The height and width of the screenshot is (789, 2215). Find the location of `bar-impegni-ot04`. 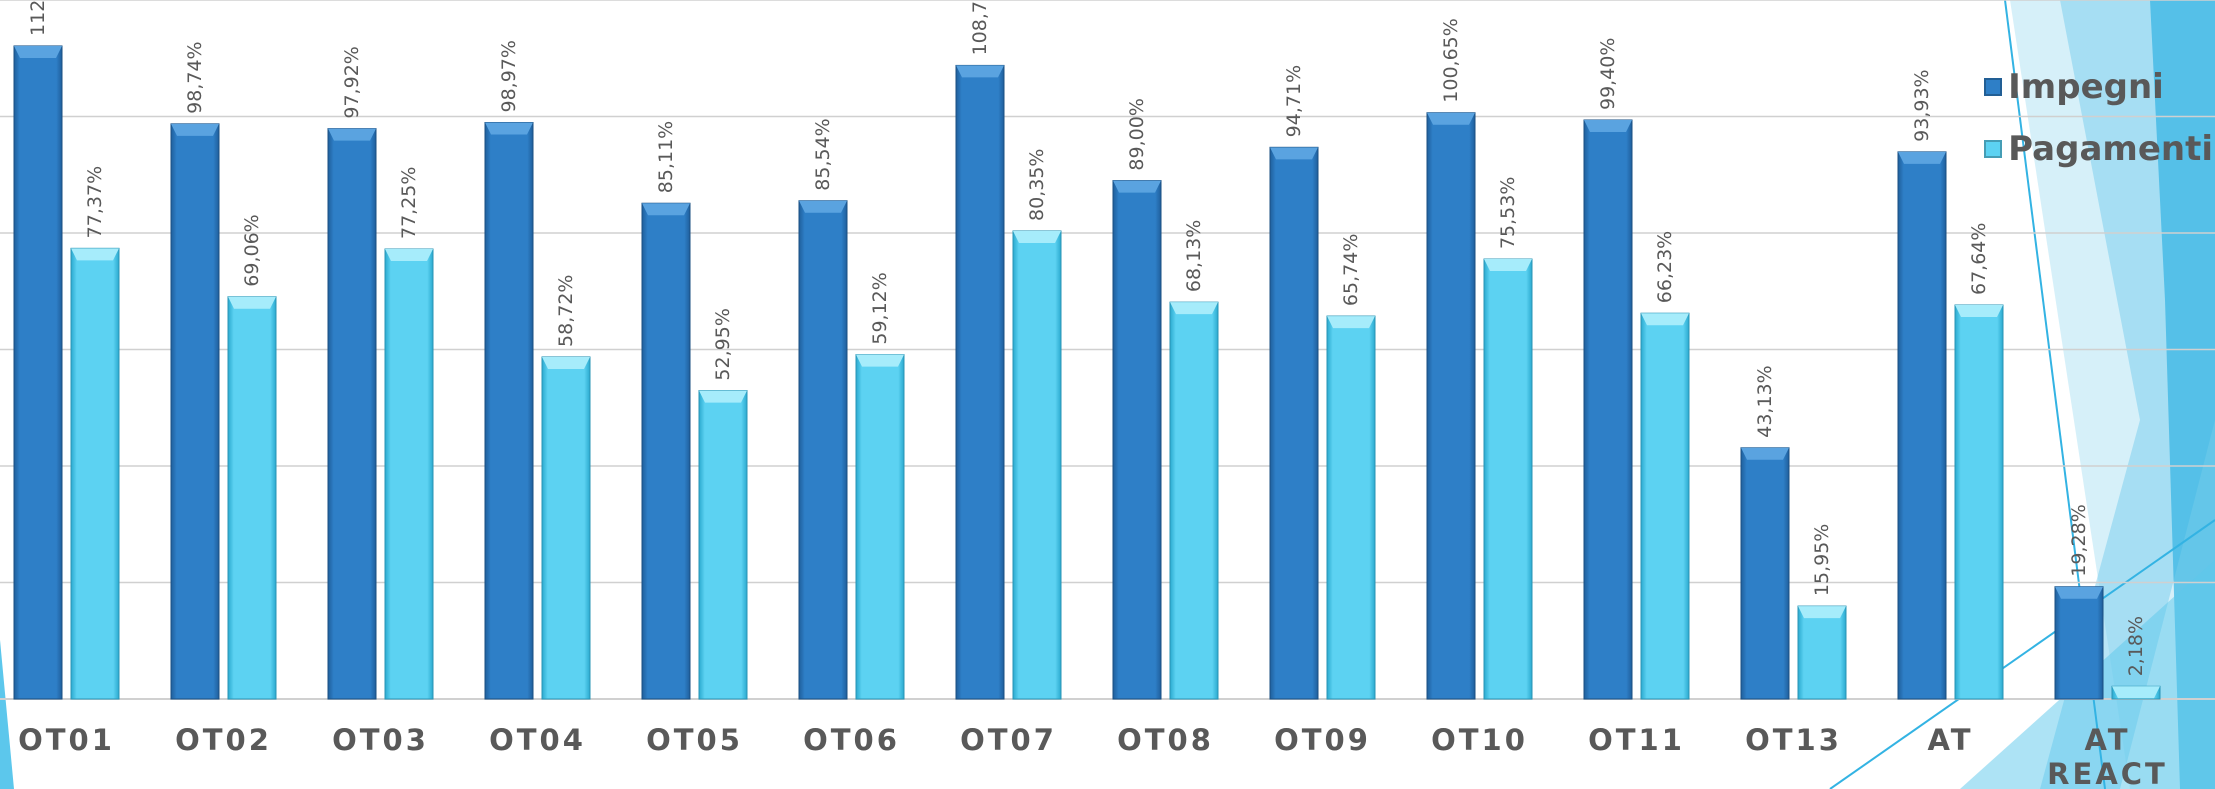

bar-impegni-ot04 is located at coordinates (509, 410).